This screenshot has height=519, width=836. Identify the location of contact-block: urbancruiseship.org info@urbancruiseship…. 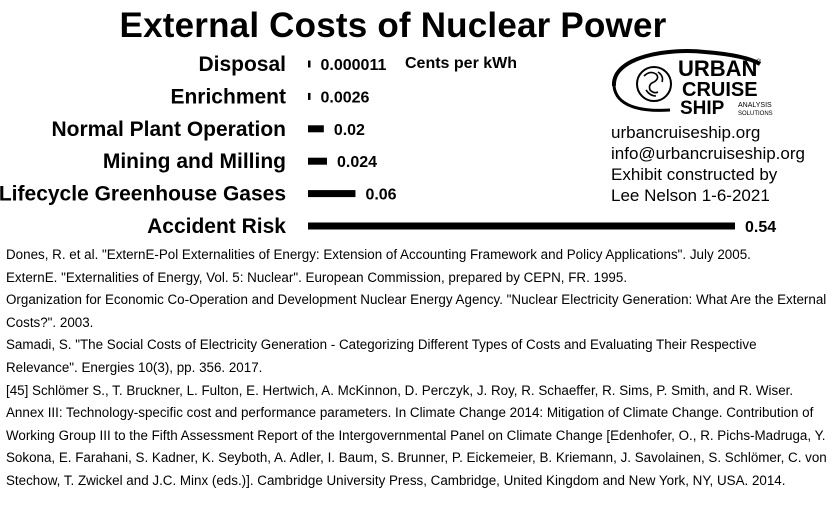
(708, 164).